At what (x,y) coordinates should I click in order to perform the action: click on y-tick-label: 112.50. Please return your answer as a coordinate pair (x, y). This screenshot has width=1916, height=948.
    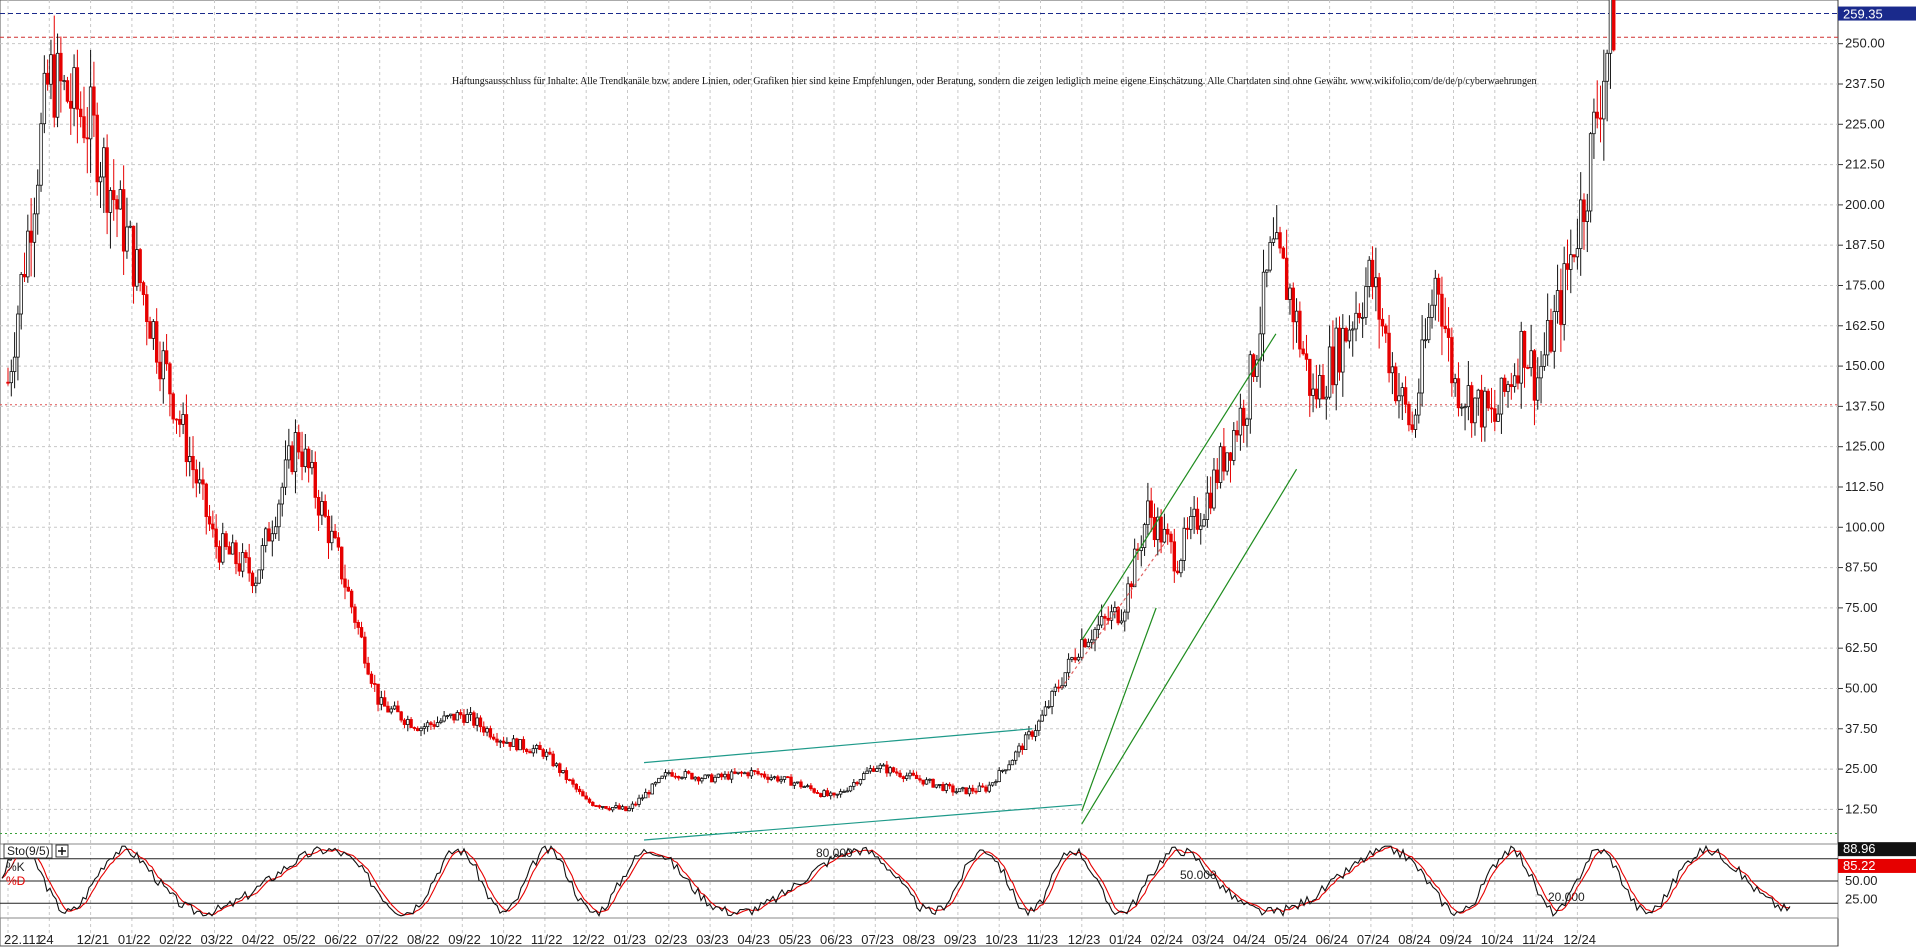
    Looking at the image, I should click on (1864, 486).